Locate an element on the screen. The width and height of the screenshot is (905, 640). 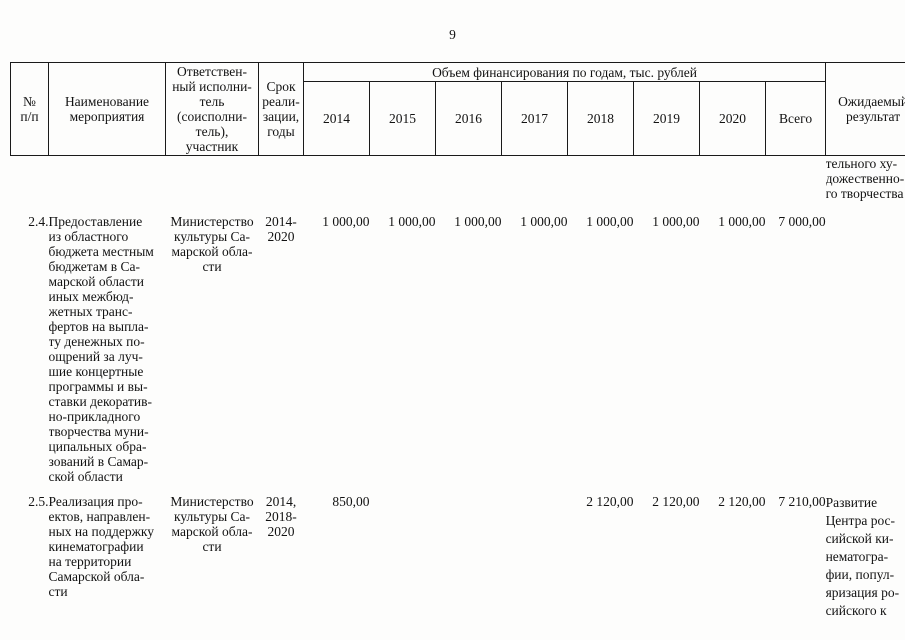
row-number-cell: 2.4. is located at coordinates (38, 221).